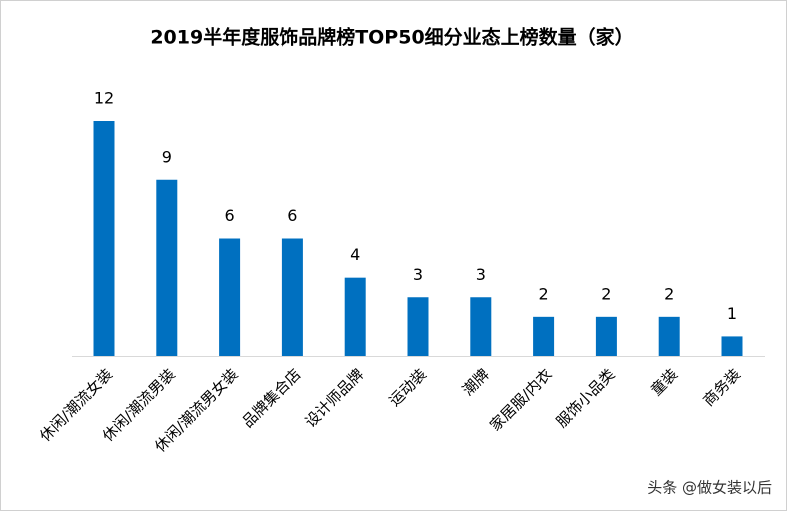 The image size is (787, 511). What do you see at coordinates (709, 488) in the screenshot?
I see `watermark: 头条 @做女装以后` at bounding box center [709, 488].